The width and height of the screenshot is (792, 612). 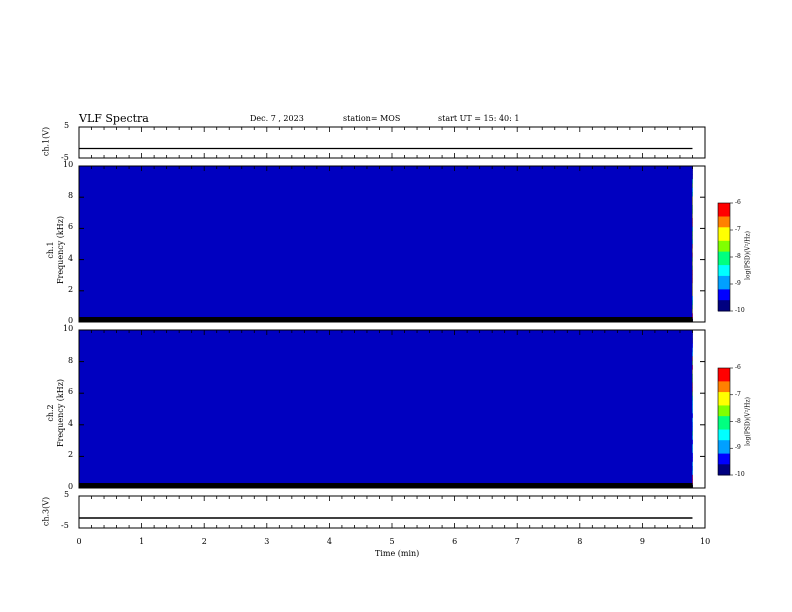 What do you see at coordinates (705, 541) in the screenshot?
I see `x-tick-label: 10` at bounding box center [705, 541].